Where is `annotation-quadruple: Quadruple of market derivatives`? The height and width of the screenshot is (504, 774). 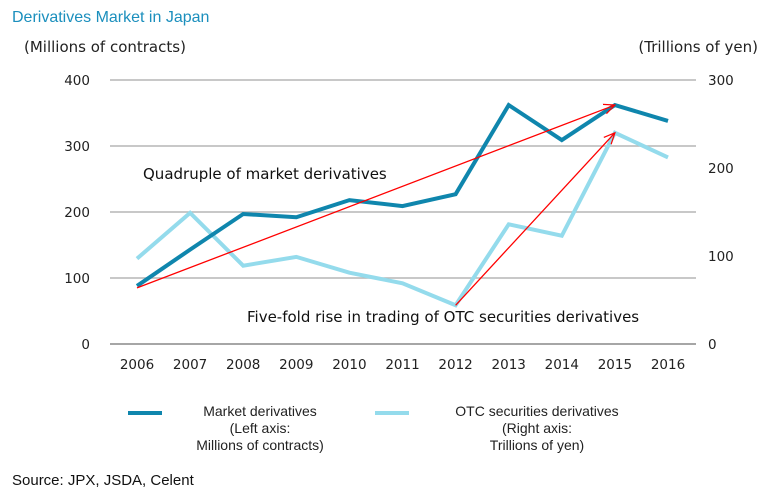 annotation-quadruple: Quadruple of market derivatives is located at coordinates (265, 174).